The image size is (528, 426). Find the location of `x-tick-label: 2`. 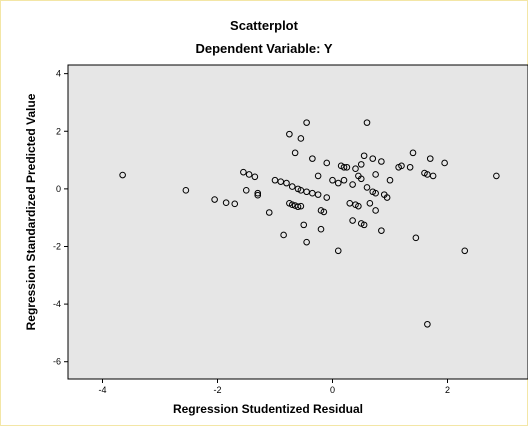

x-tick-label: 2 is located at coordinates (447, 390).